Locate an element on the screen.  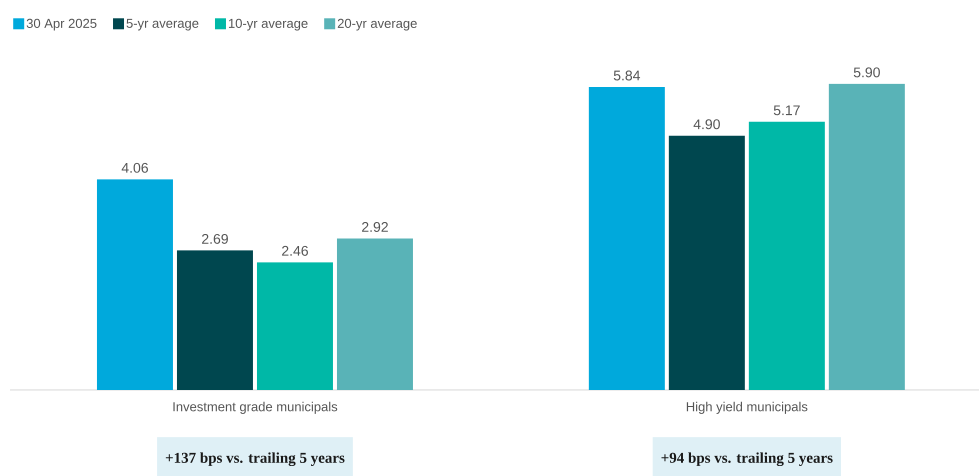
data-label: 2.69 is located at coordinates (215, 239).